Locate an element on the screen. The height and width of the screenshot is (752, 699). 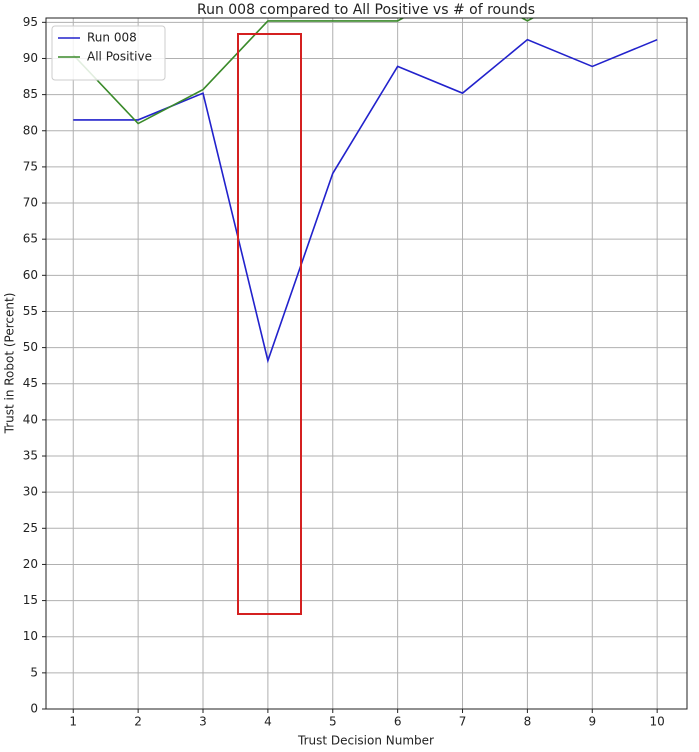
y-tick-label: 65 is located at coordinates (30, 239).